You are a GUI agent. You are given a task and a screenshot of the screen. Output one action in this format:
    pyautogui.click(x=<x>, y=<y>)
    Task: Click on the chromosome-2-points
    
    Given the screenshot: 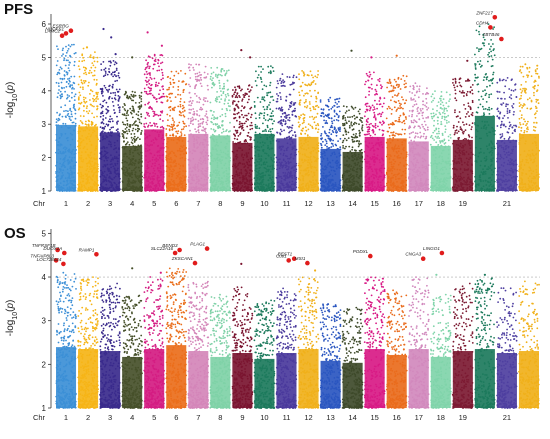 What is the action you would take?
    pyautogui.click(x=88, y=119)
    